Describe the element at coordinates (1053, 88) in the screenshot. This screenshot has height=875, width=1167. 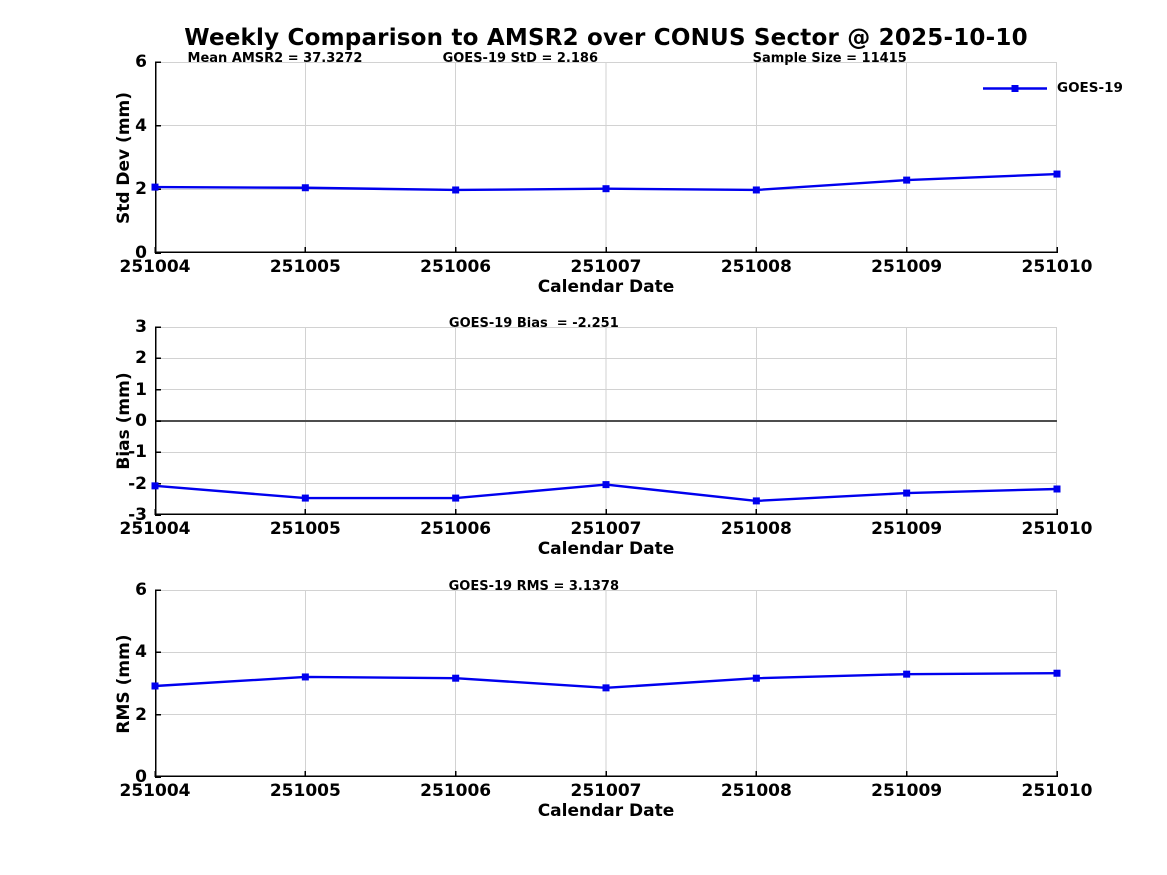
I see `legend: GOES-19` at that location.